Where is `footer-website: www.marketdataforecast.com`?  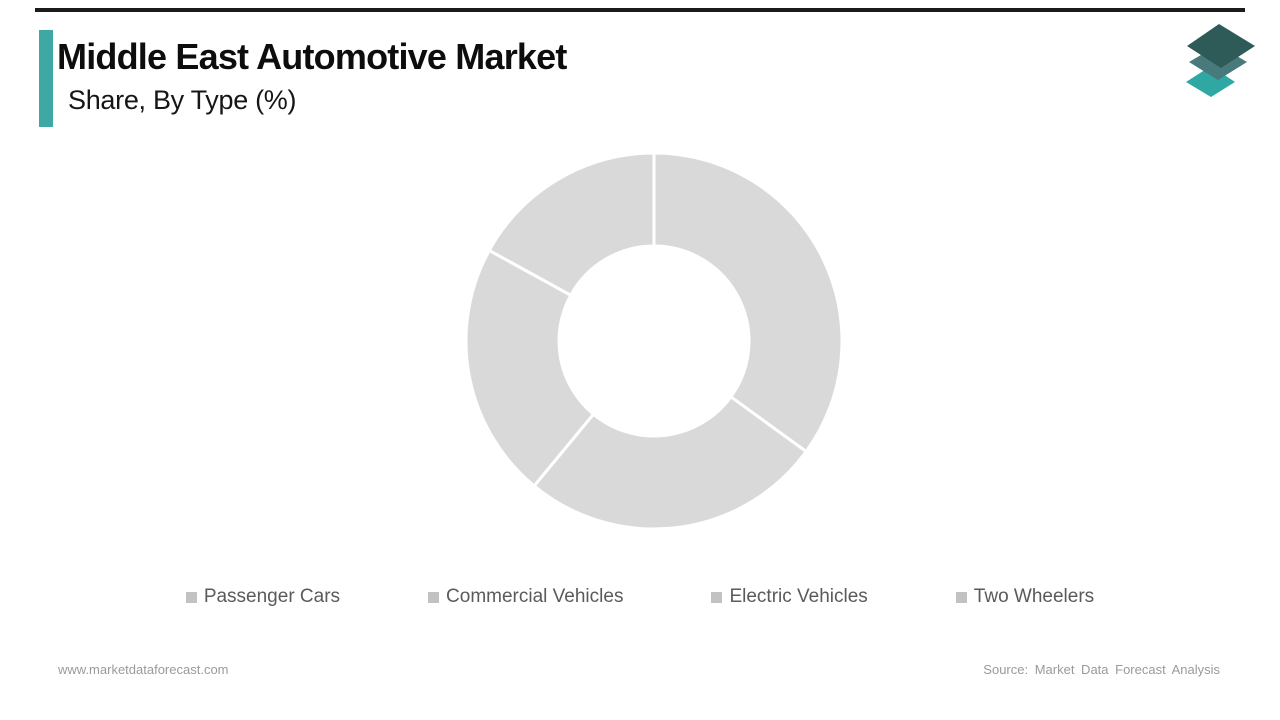 footer-website: www.marketdataforecast.com is located at coordinates (143, 669).